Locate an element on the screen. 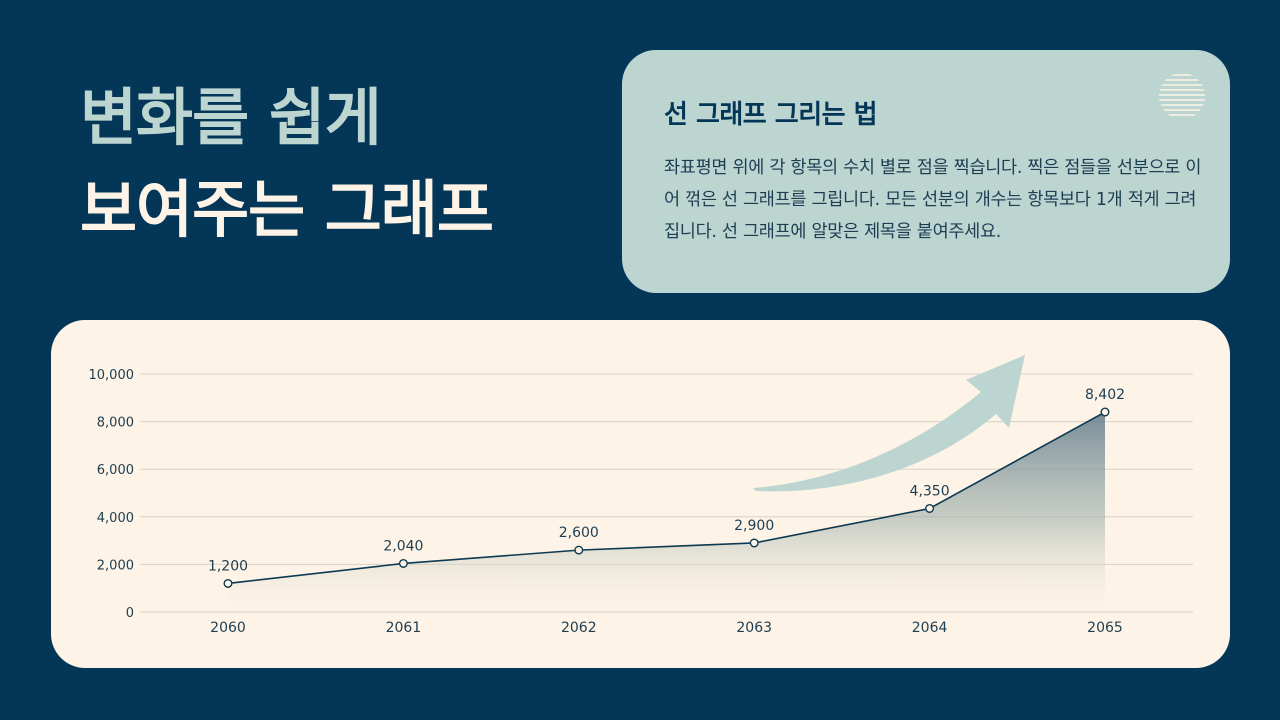  value-label: 1,200 is located at coordinates (228, 566).